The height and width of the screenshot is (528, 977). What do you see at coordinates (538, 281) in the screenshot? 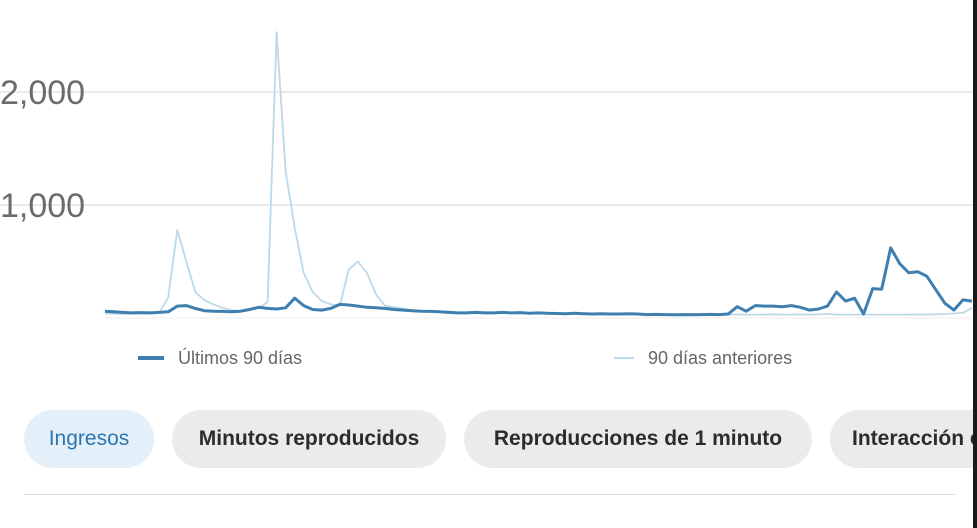
I see `series-line-current` at bounding box center [538, 281].